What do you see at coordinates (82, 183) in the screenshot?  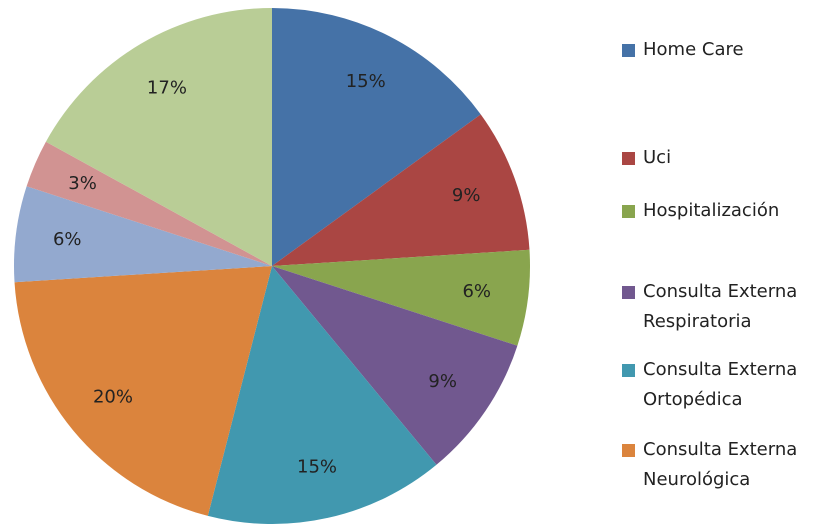 I see `data-label: 3%` at bounding box center [82, 183].